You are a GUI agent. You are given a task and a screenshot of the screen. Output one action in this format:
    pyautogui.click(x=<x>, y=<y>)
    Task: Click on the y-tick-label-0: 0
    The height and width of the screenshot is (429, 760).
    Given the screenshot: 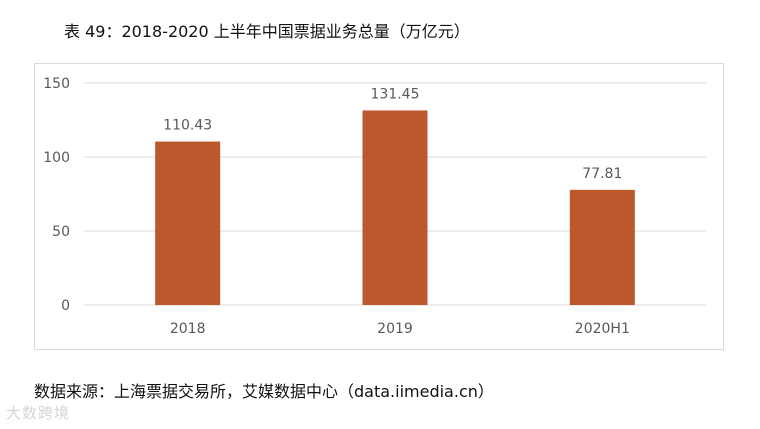 What is the action you would take?
    pyautogui.click(x=65, y=306)
    